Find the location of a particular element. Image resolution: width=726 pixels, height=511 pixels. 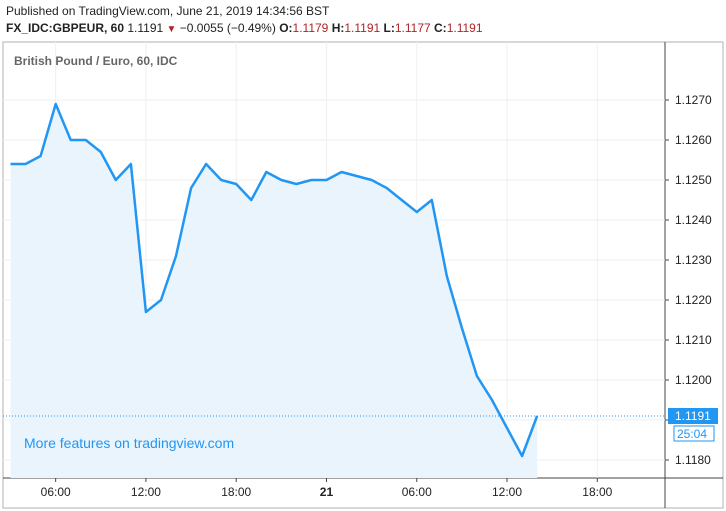

y-tick-label: 1.1210 is located at coordinates (693, 340).